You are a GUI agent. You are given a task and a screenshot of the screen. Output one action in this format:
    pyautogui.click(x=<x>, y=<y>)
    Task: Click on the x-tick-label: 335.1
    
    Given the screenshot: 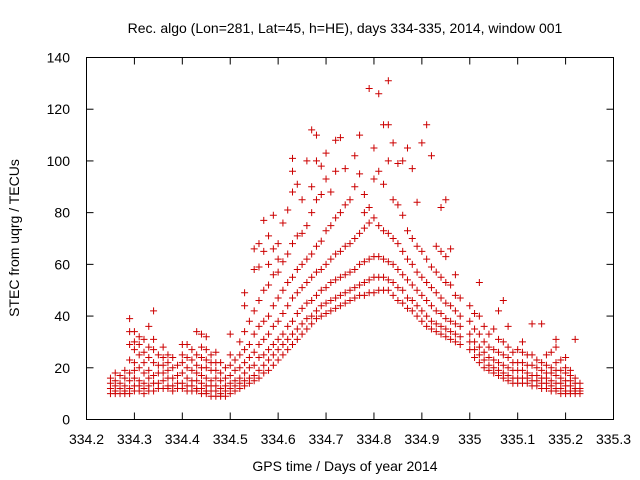 What is the action you would take?
    pyautogui.click(x=517, y=439)
    